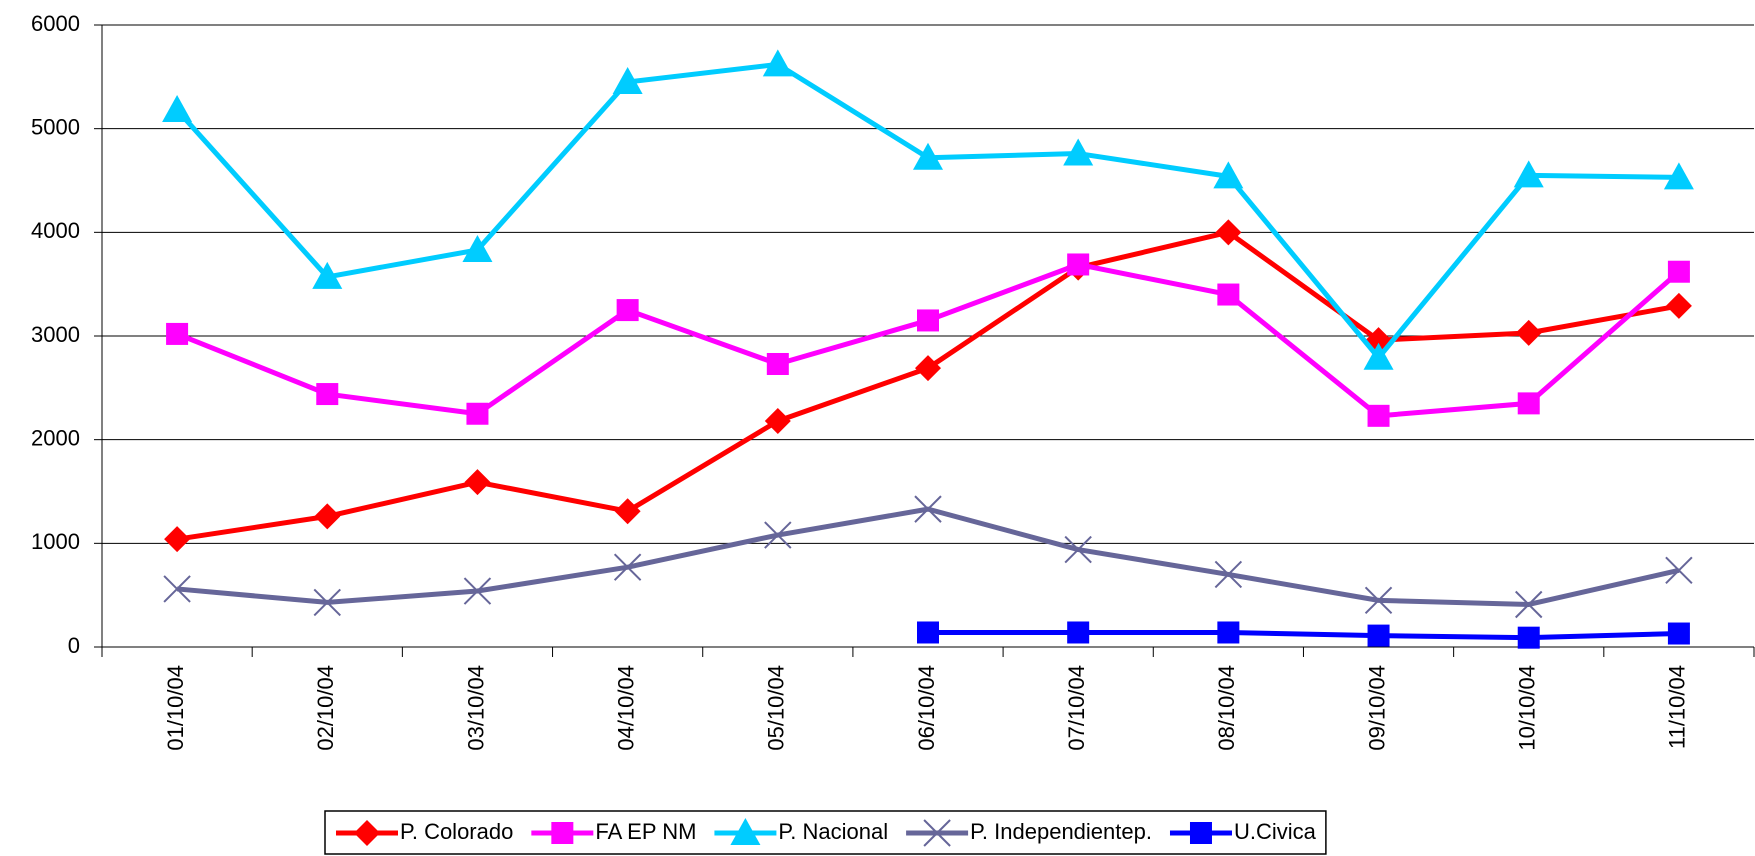 Image resolution: width=1755 pixels, height=856 pixels. What do you see at coordinates (175, 708) in the screenshot?
I see `x-tick-label: 01/10/04` at bounding box center [175, 708].